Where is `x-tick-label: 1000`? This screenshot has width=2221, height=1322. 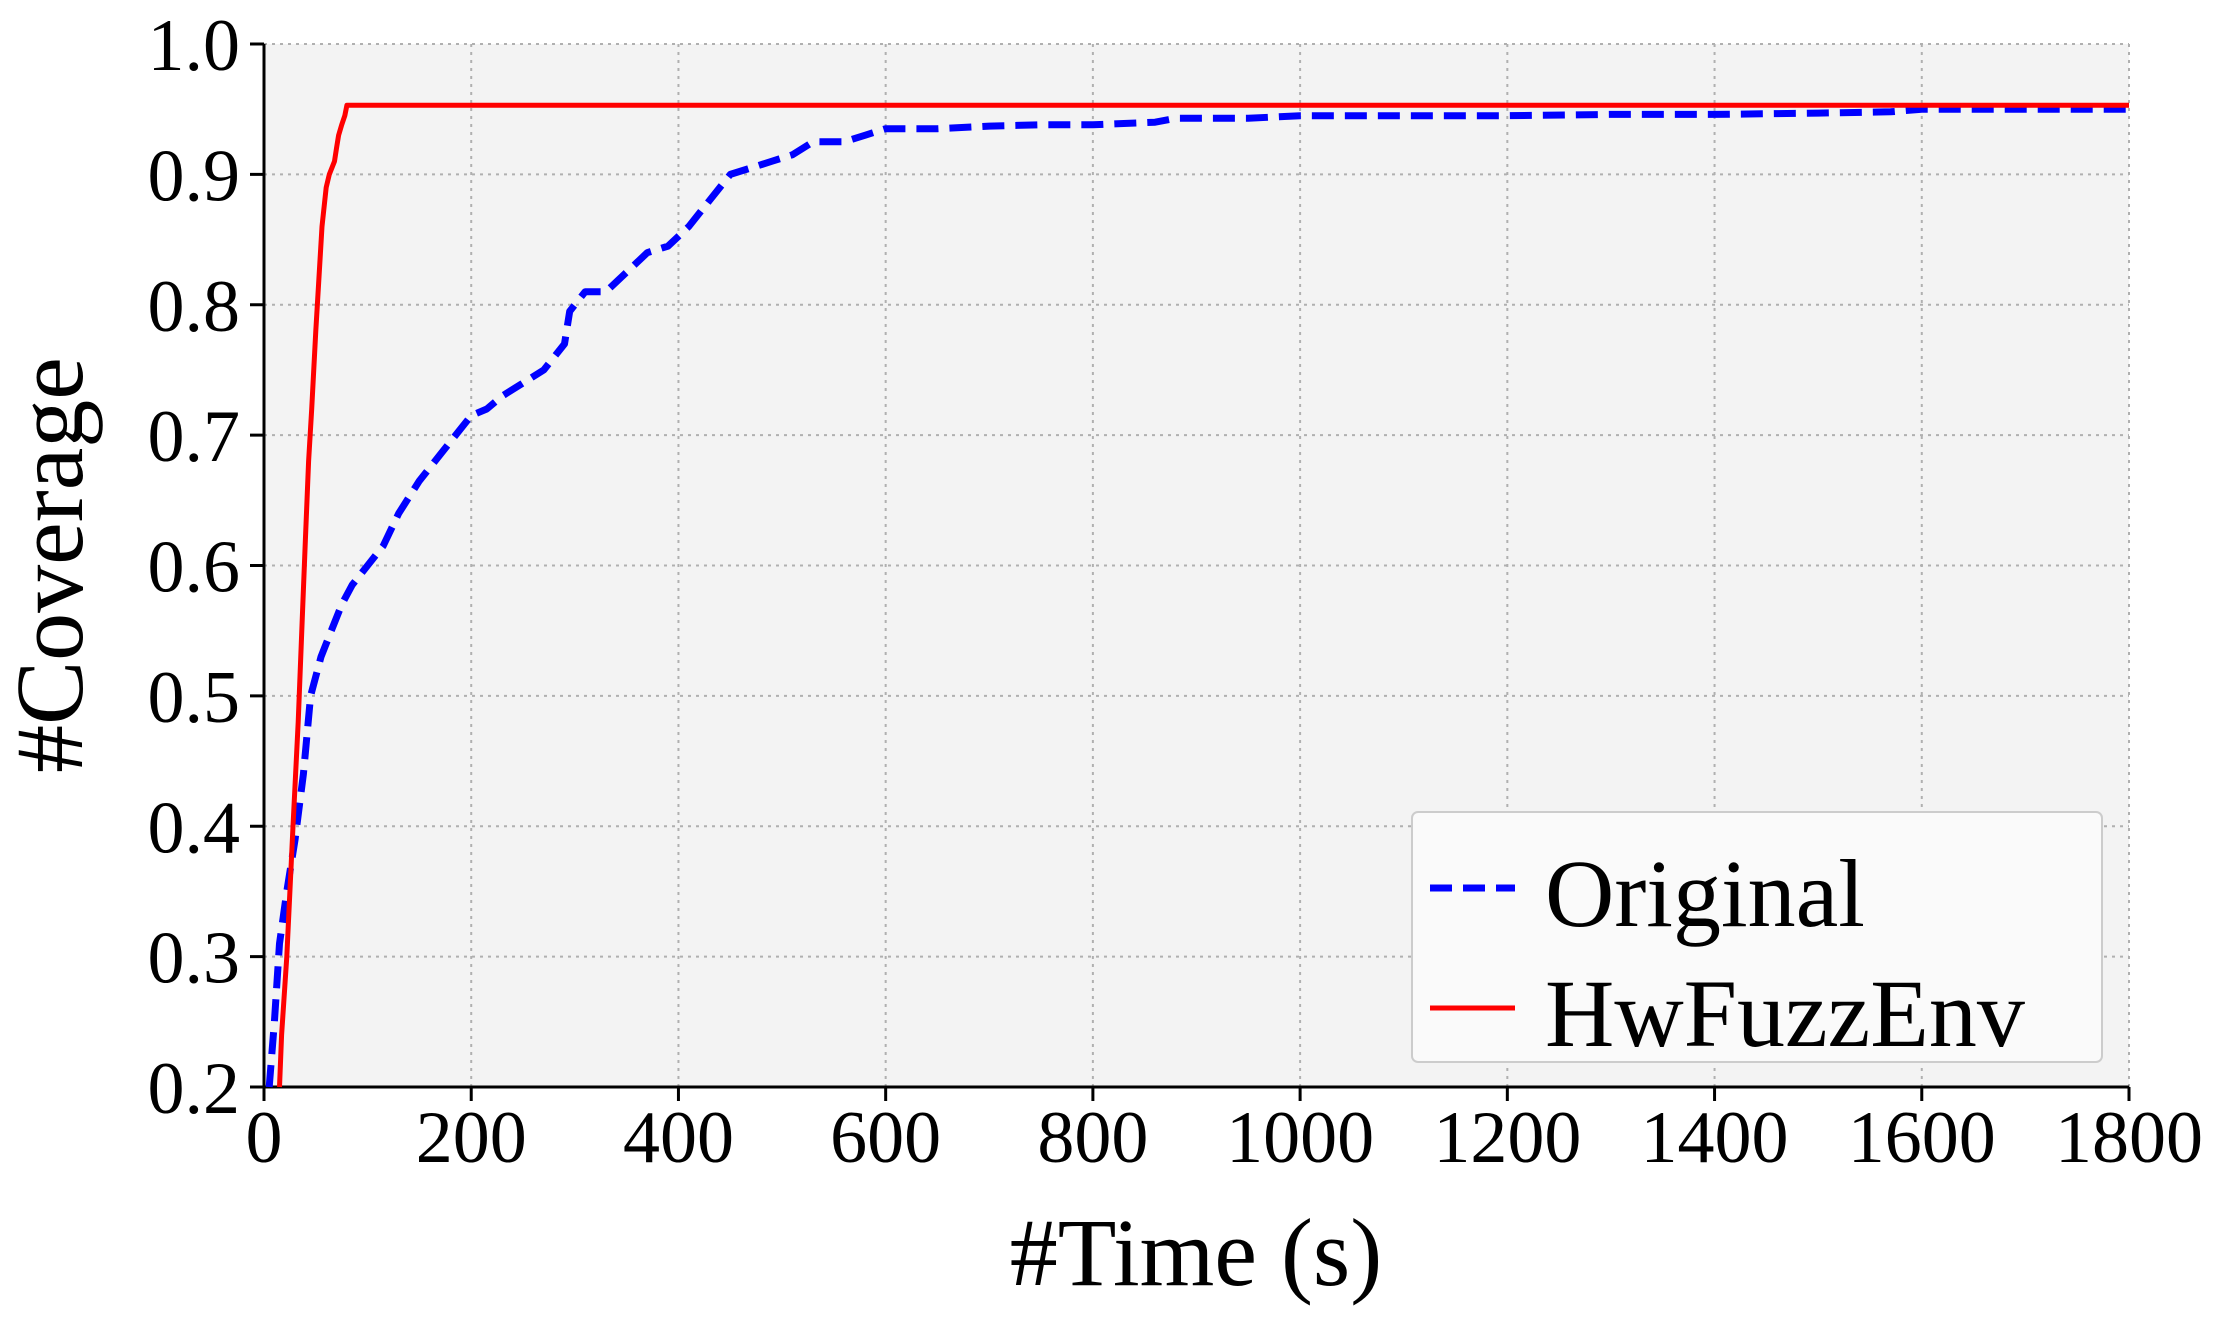
x-tick-label: 1000 is located at coordinates (1300, 1138).